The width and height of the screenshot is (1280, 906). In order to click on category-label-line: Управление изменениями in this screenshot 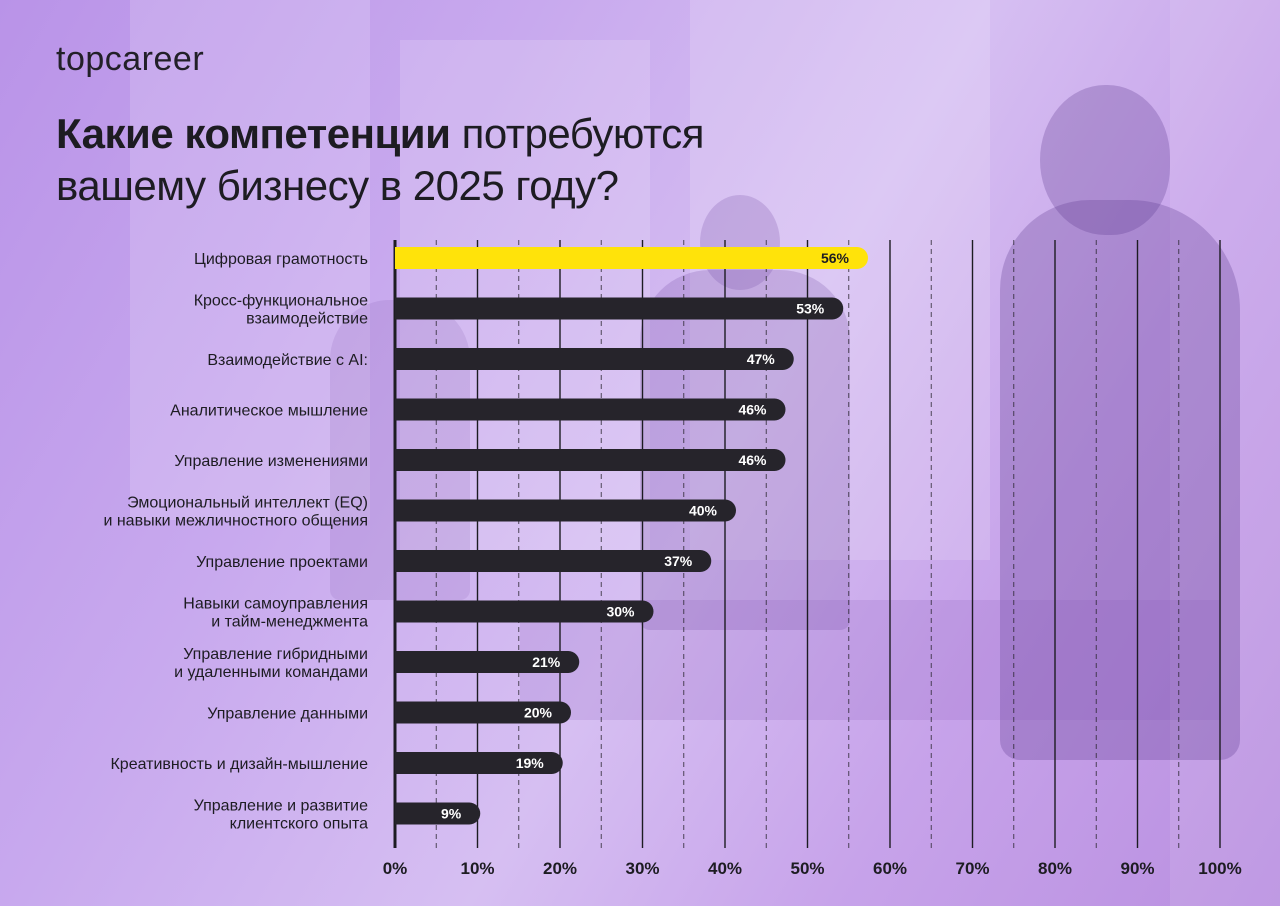, I will do `click(271, 461)`.